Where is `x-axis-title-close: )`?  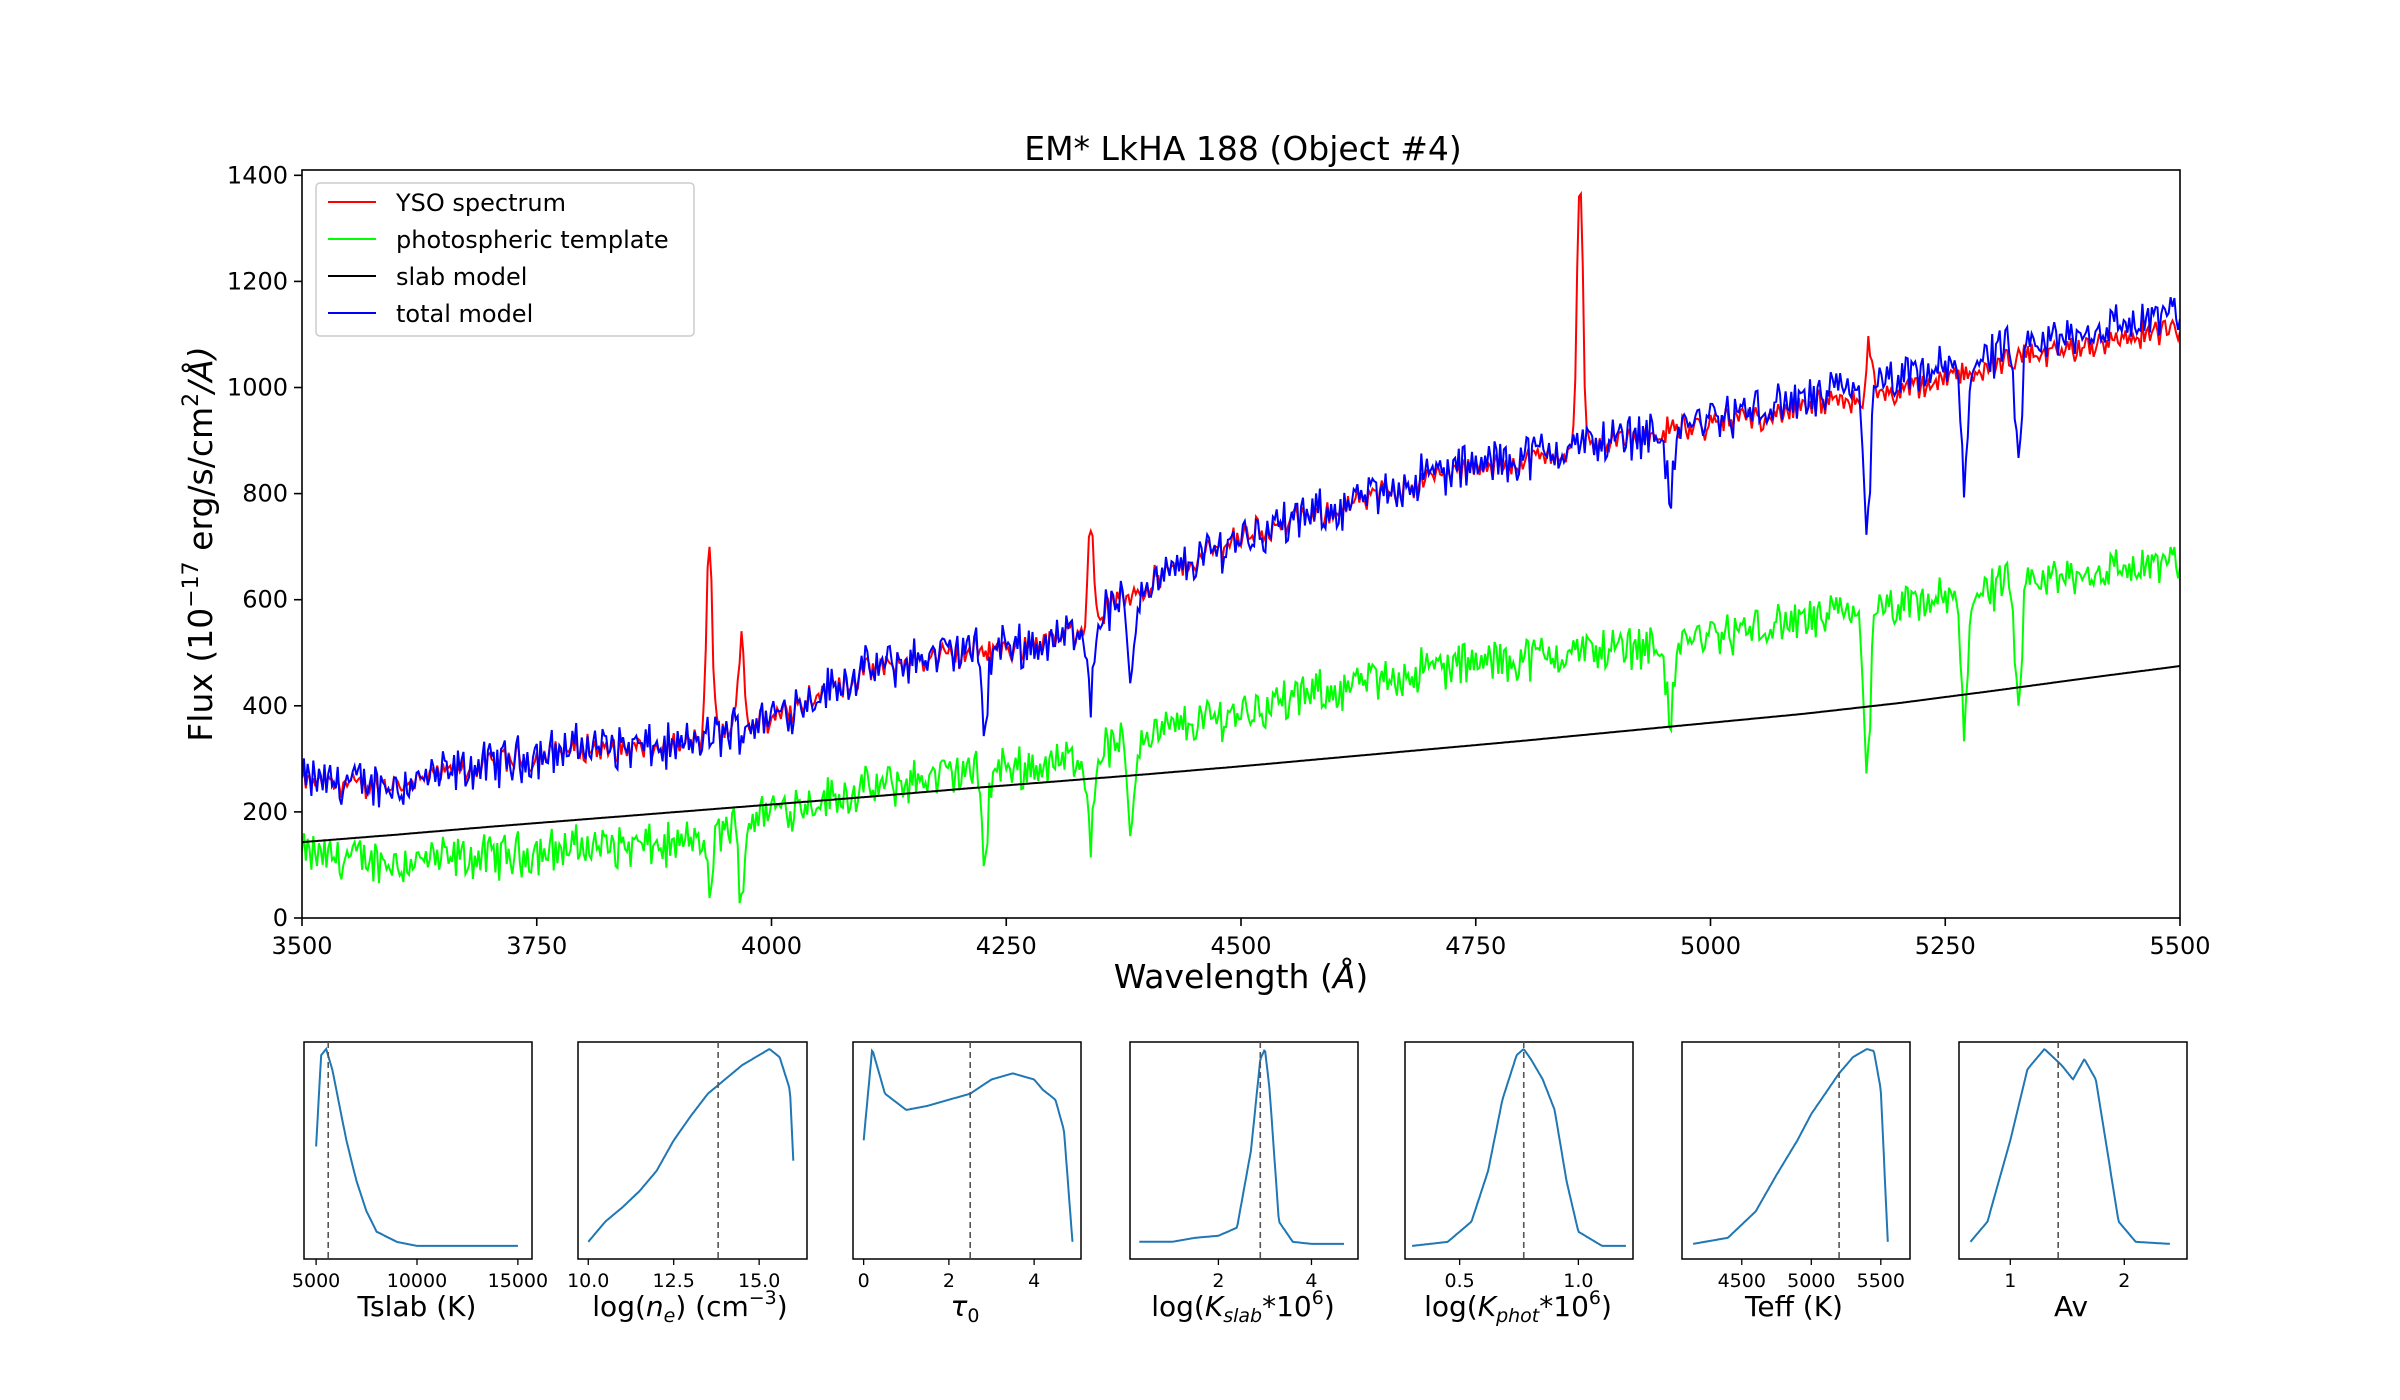 x-axis-title-close: ) is located at coordinates (1361, 976).